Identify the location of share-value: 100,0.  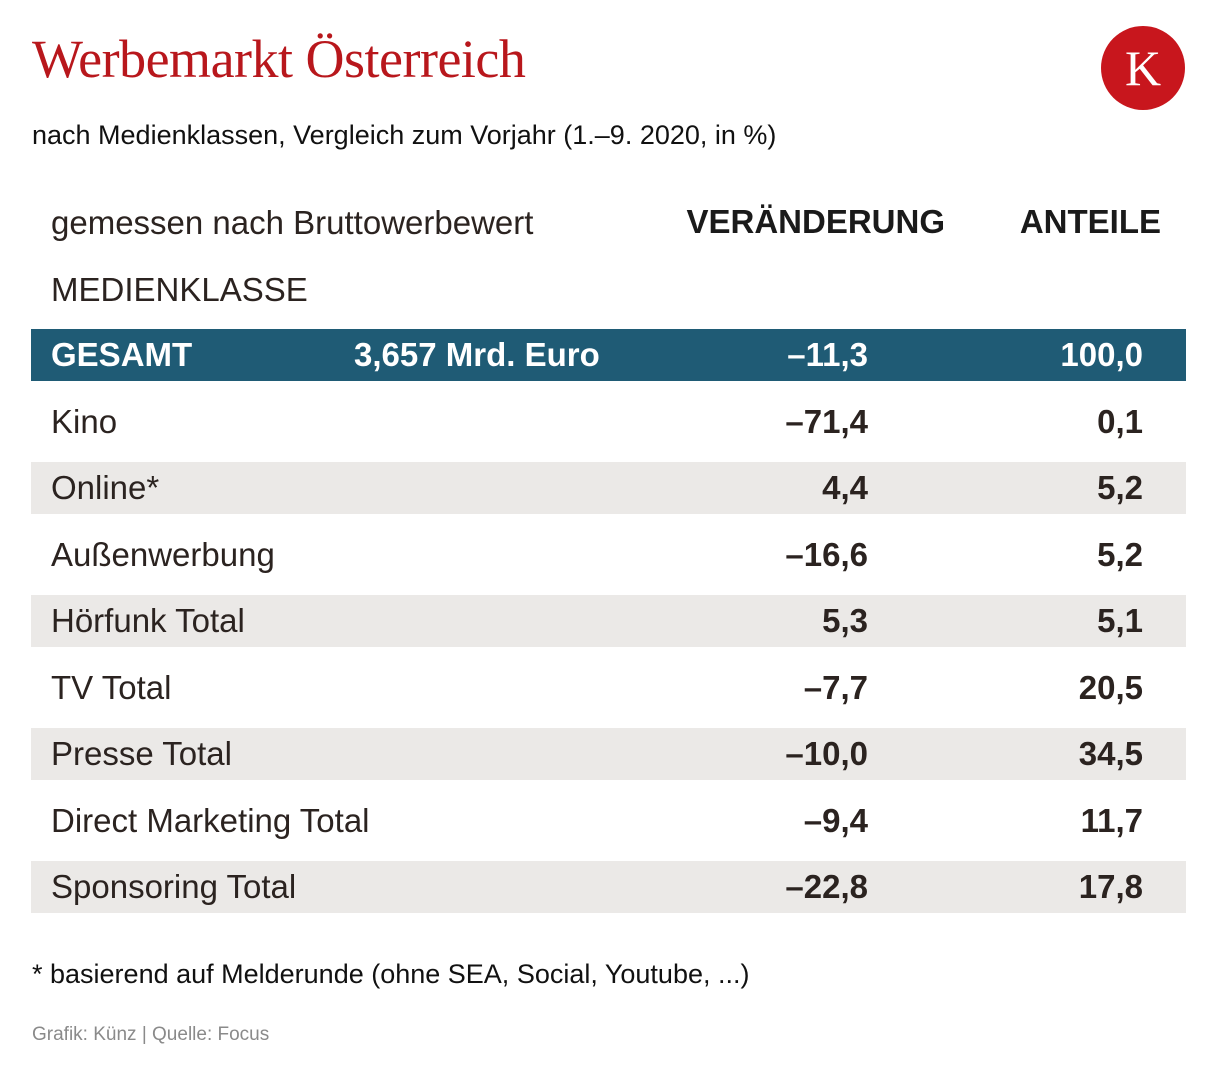
(1101, 354).